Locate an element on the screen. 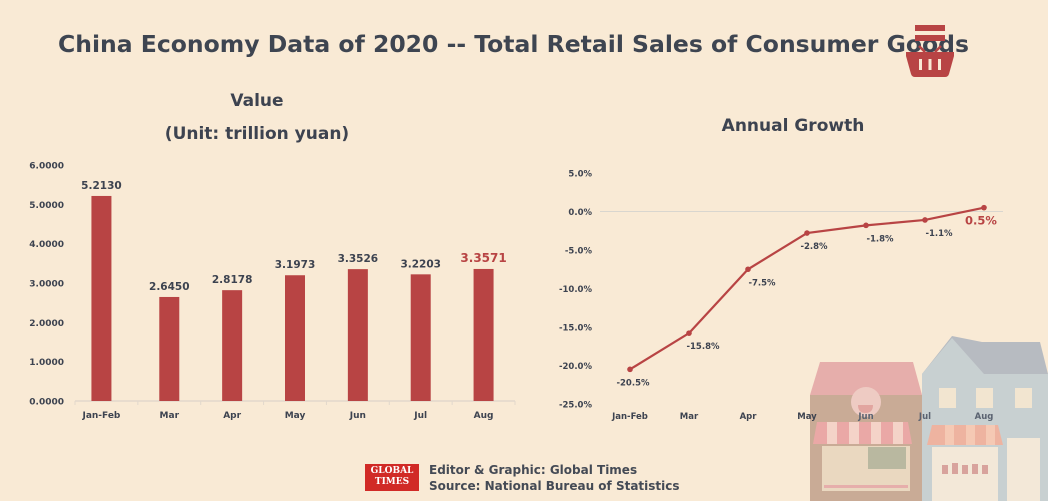  y-tick-label: 4.0000 is located at coordinates (46, 245).